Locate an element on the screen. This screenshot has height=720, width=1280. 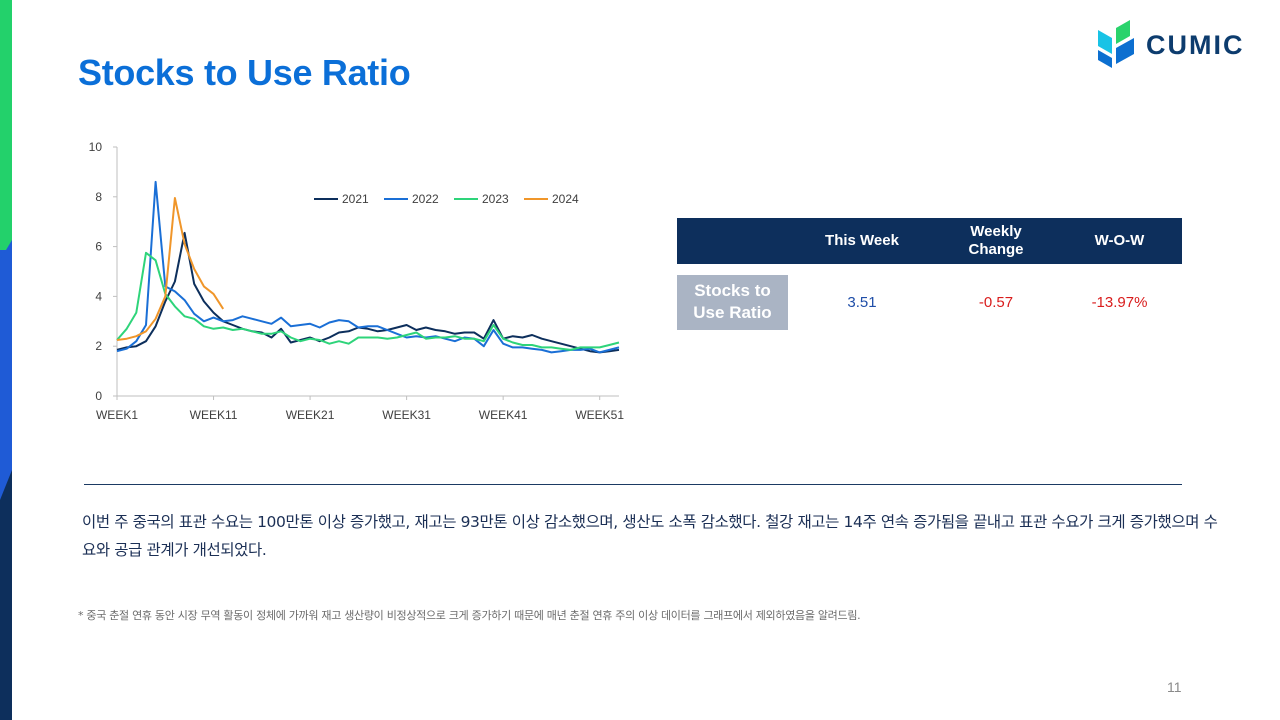
kpi-row-label-line1: Stocks to is located at coordinates (732, 290).